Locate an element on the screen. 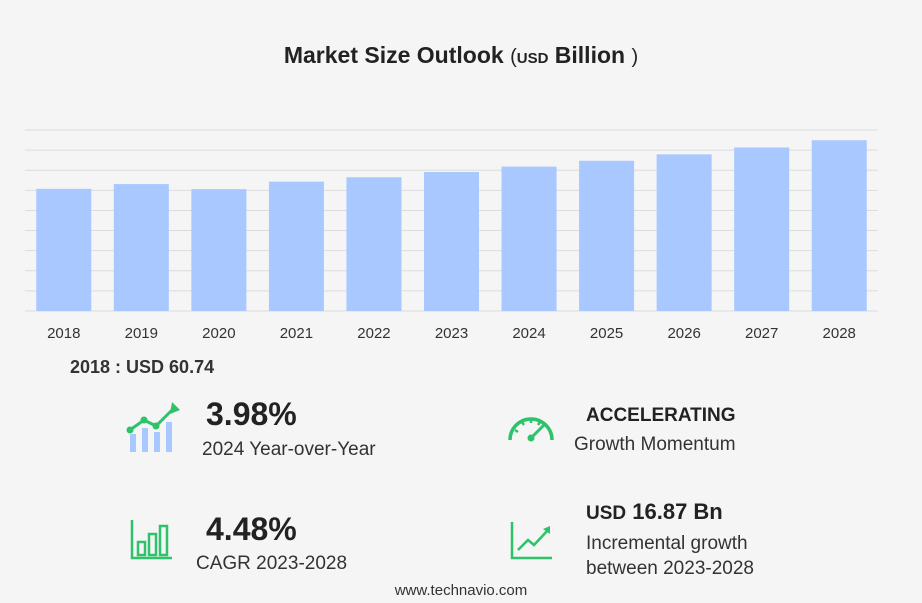  bar-2024 is located at coordinates (529, 238).